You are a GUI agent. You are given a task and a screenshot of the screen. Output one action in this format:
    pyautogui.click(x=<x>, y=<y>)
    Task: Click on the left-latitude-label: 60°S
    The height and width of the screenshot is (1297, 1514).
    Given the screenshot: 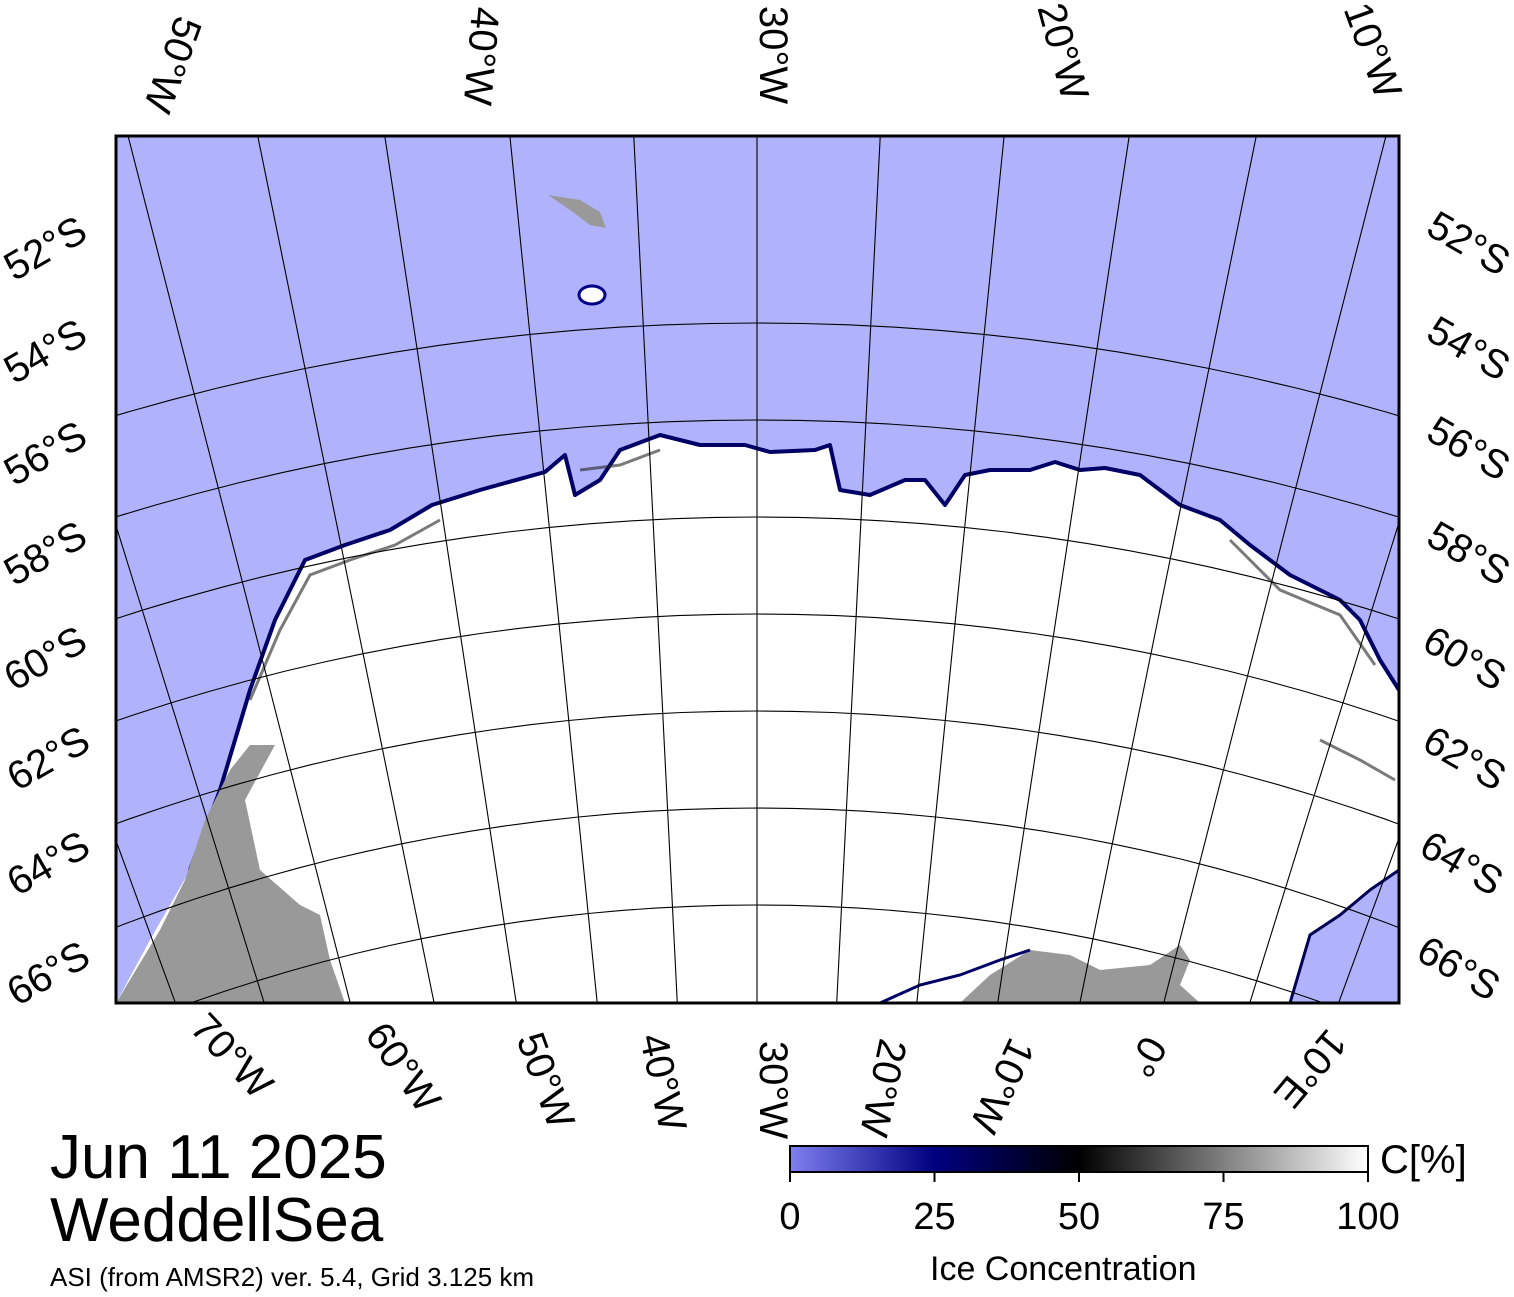 What is the action you would take?
    pyautogui.click(x=47, y=659)
    